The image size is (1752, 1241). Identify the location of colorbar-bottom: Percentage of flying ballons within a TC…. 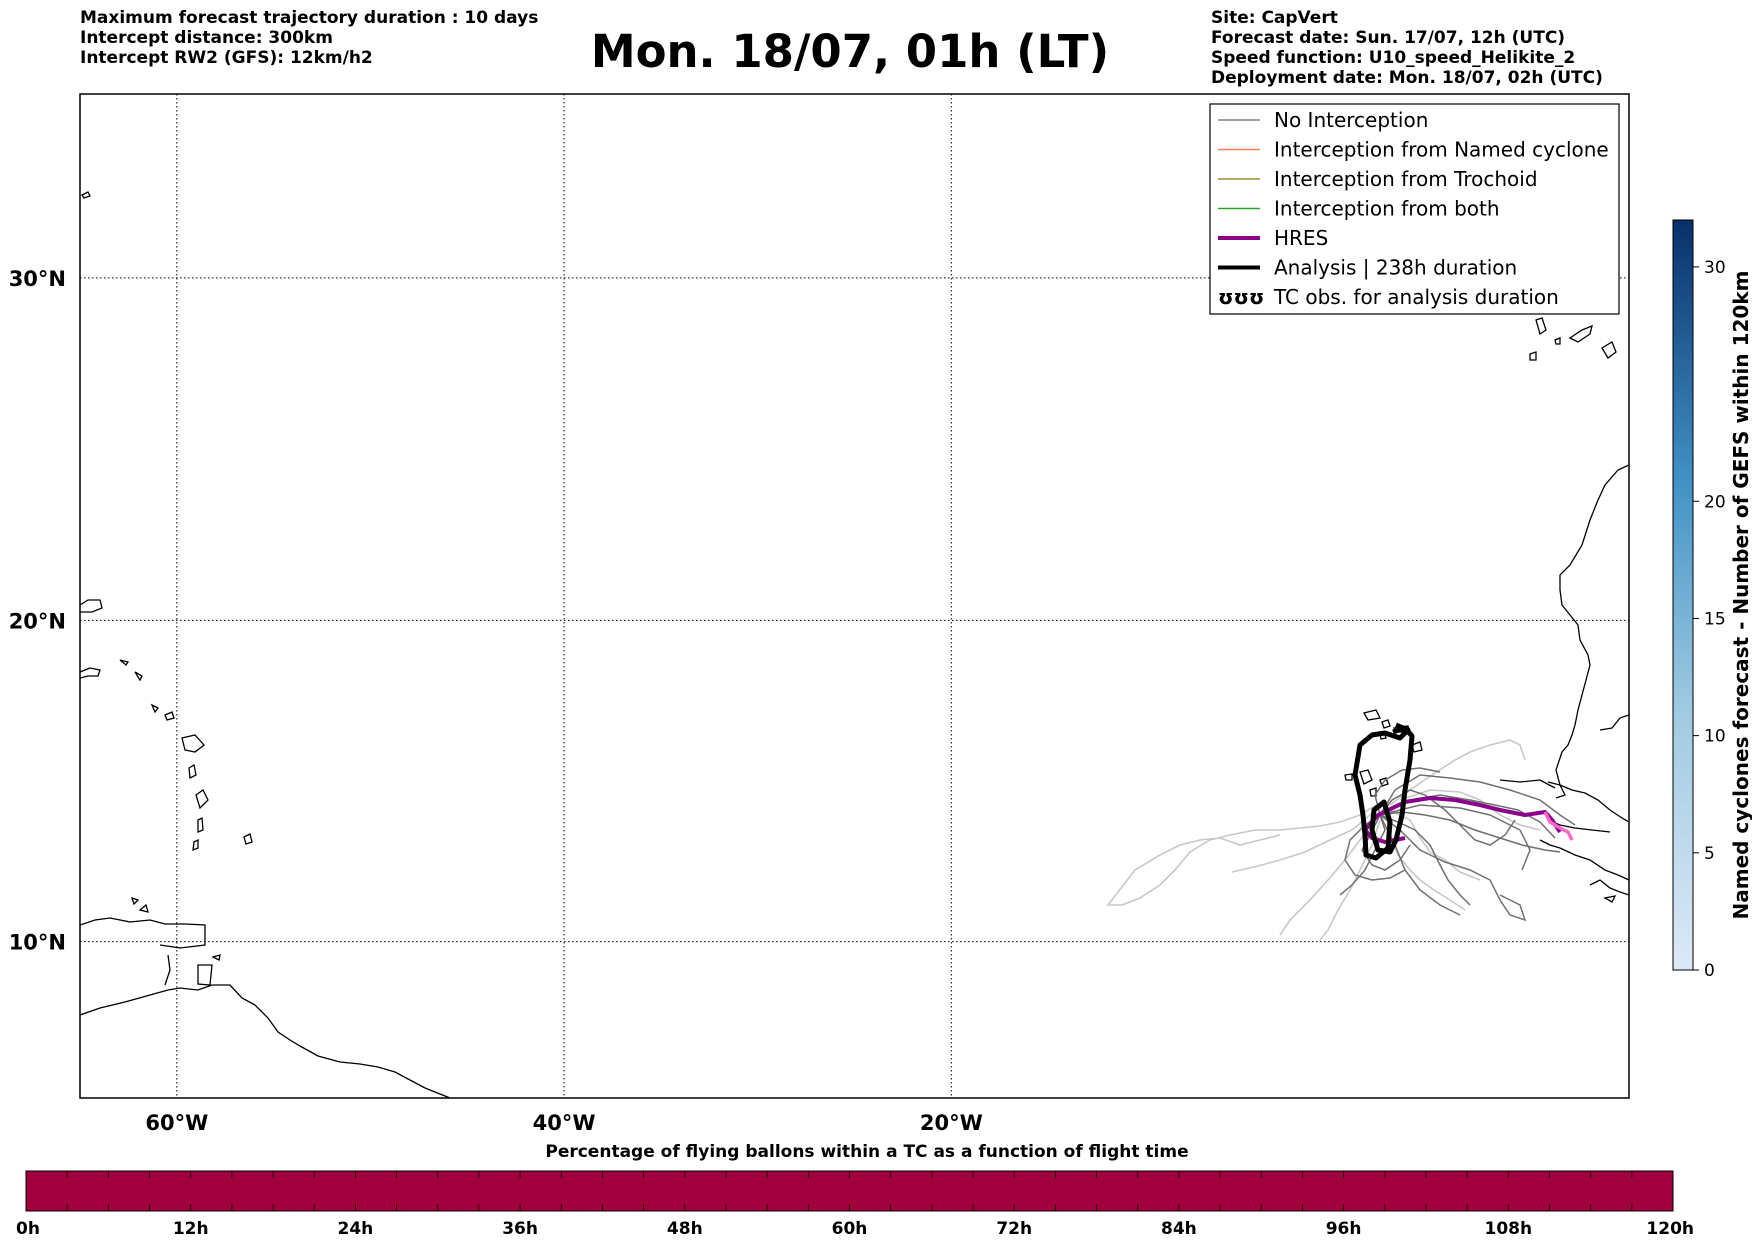
(855, 1190).